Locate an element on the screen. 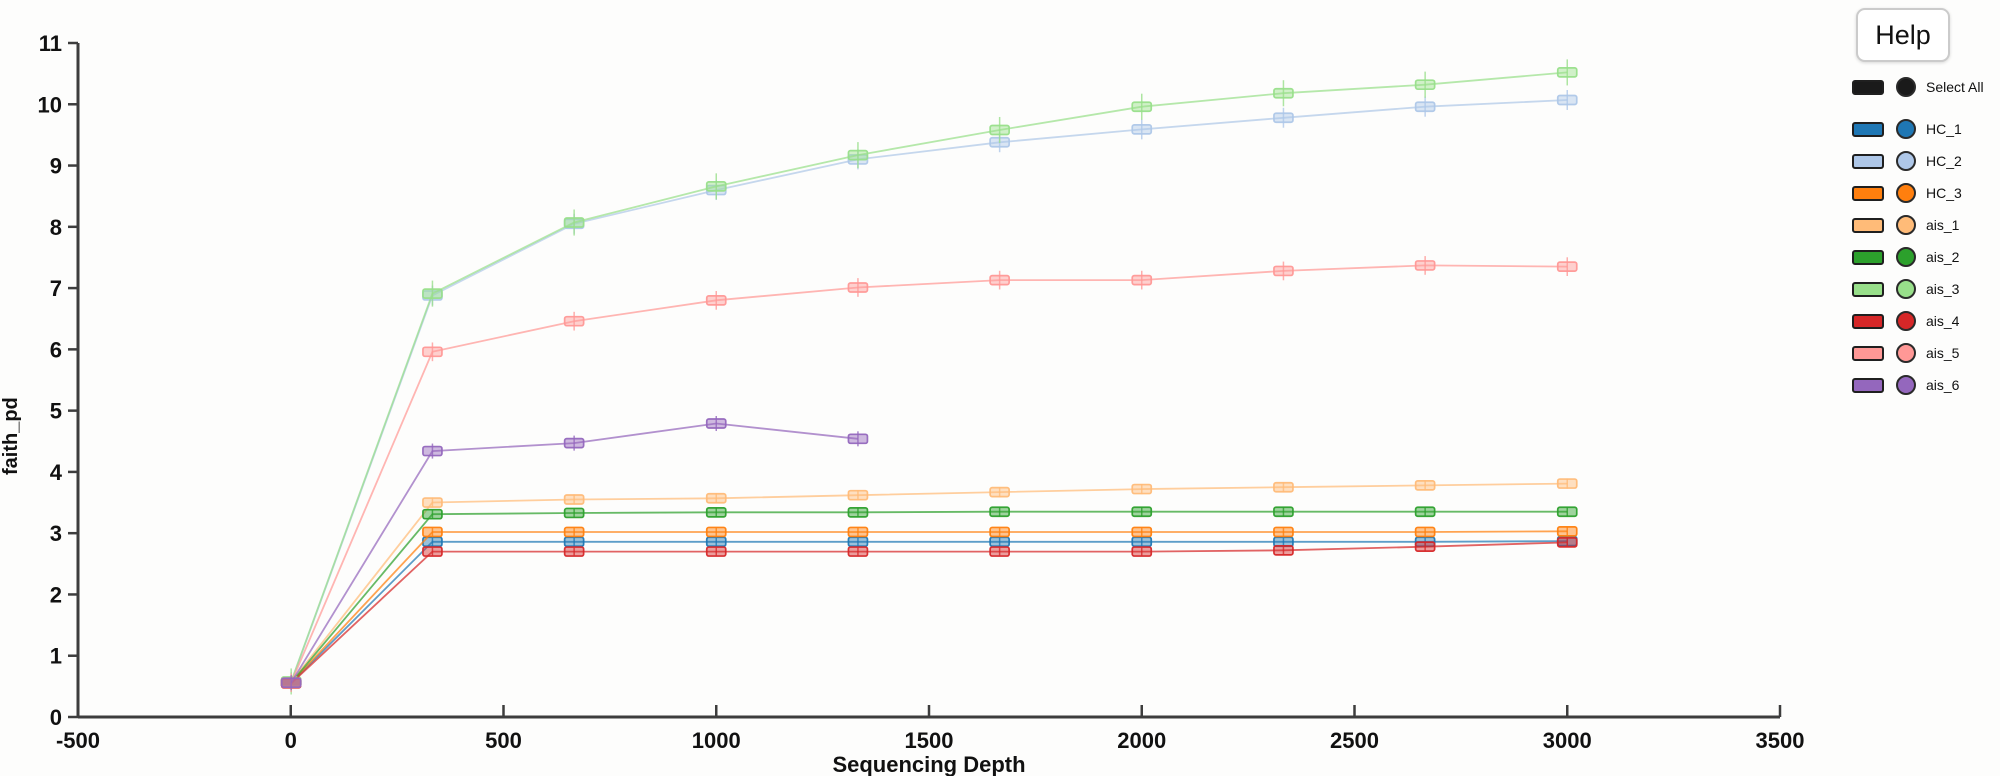 The width and height of the screenshot is (2000, 776). y-tick-label: 1 is located at coordinates (56, 656).